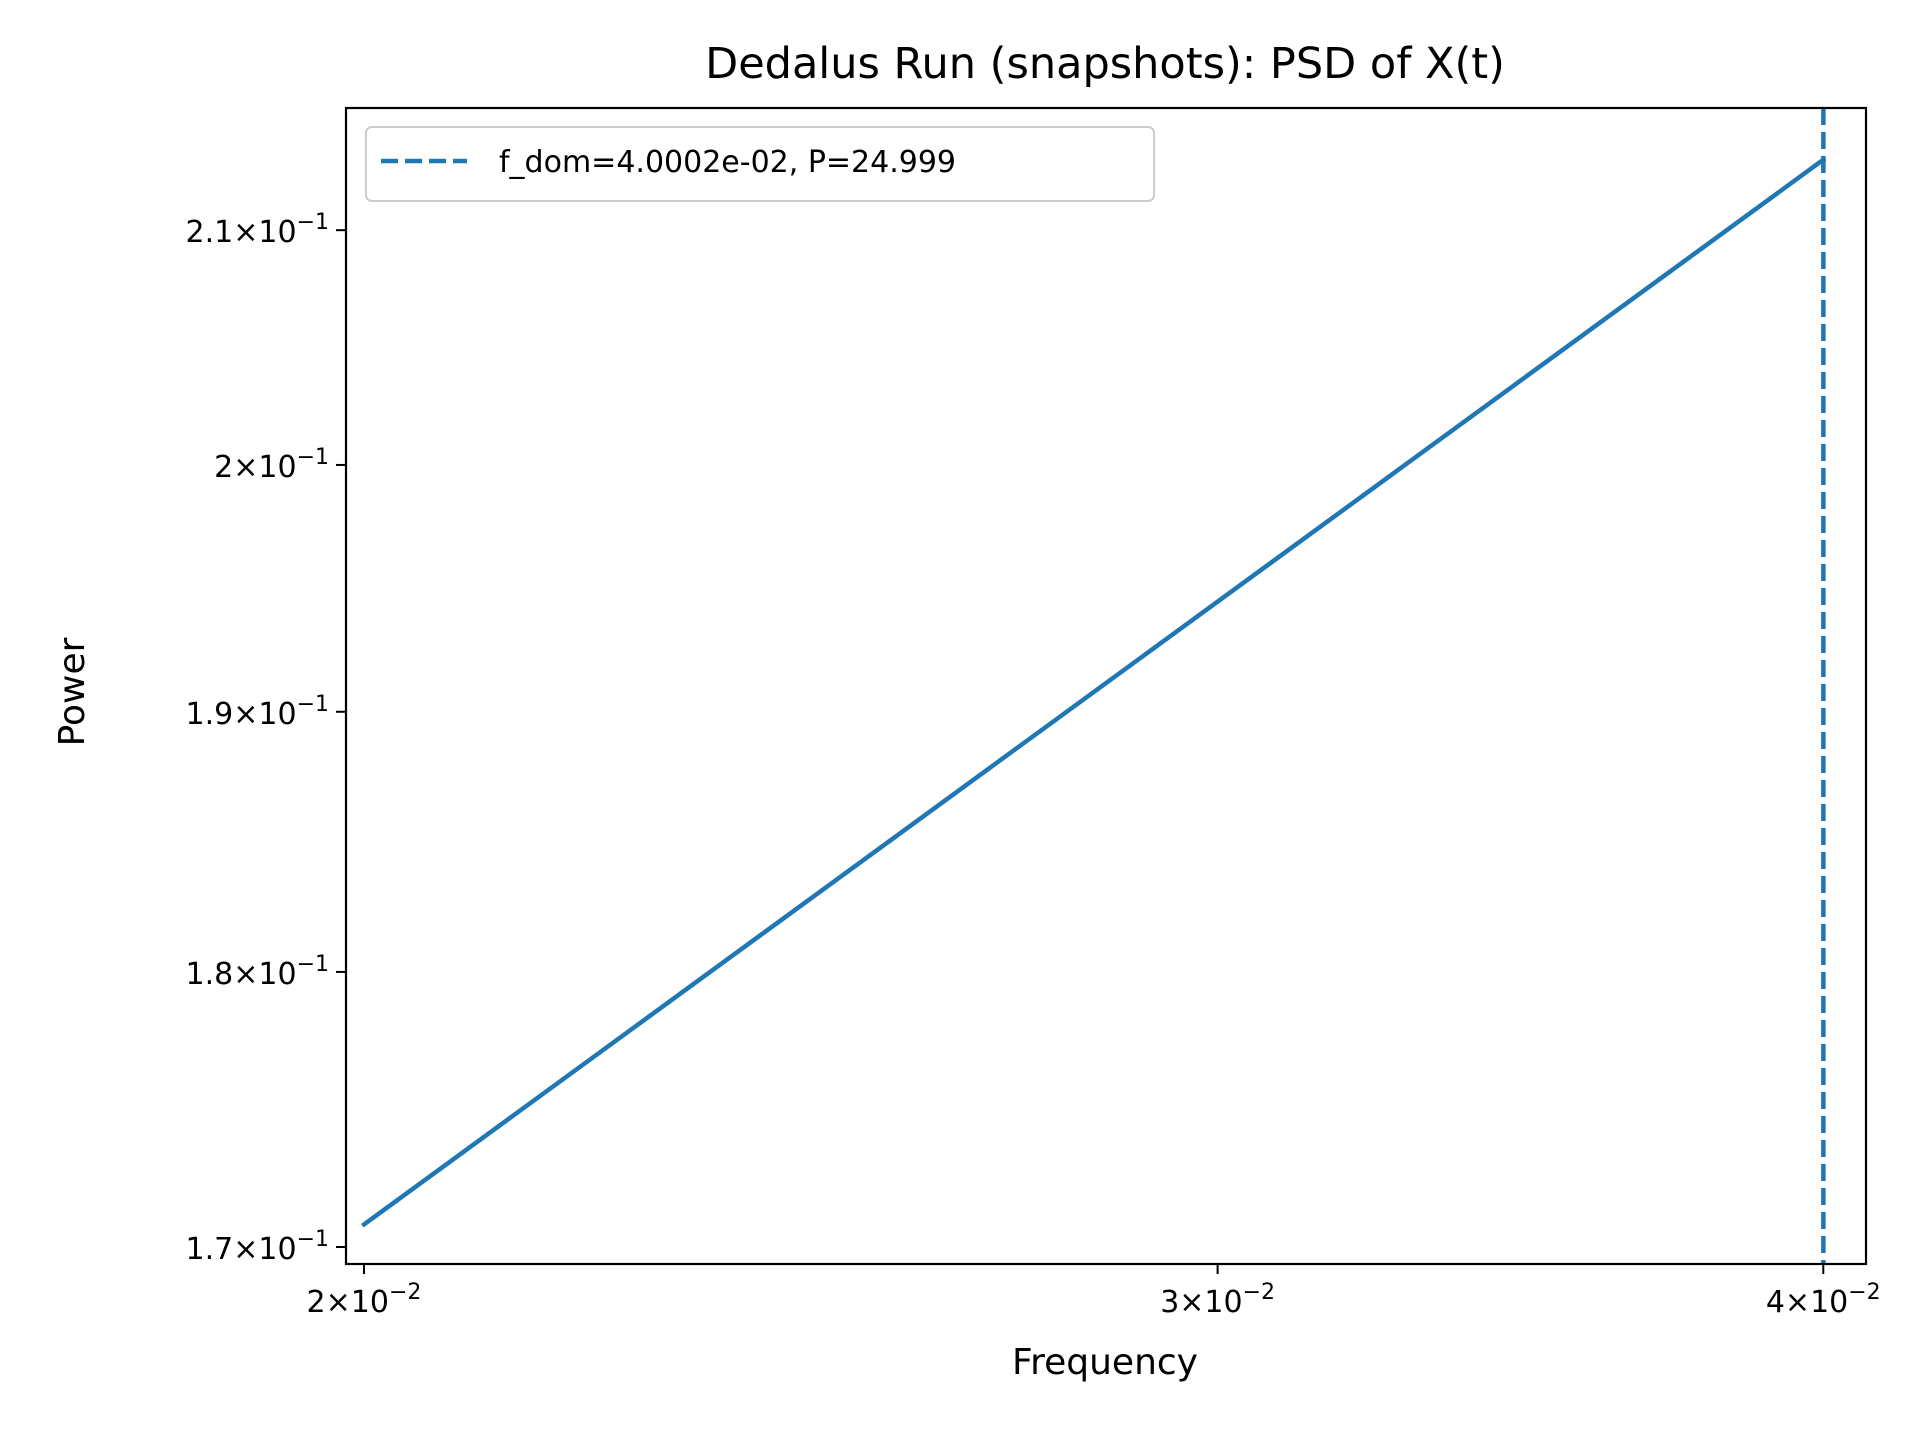 The width and height of the screenshot is (1920, 1440). I want to click on chart-title: Dedalus Run (snapshots): PSD of X(t), so click(1105, 64).